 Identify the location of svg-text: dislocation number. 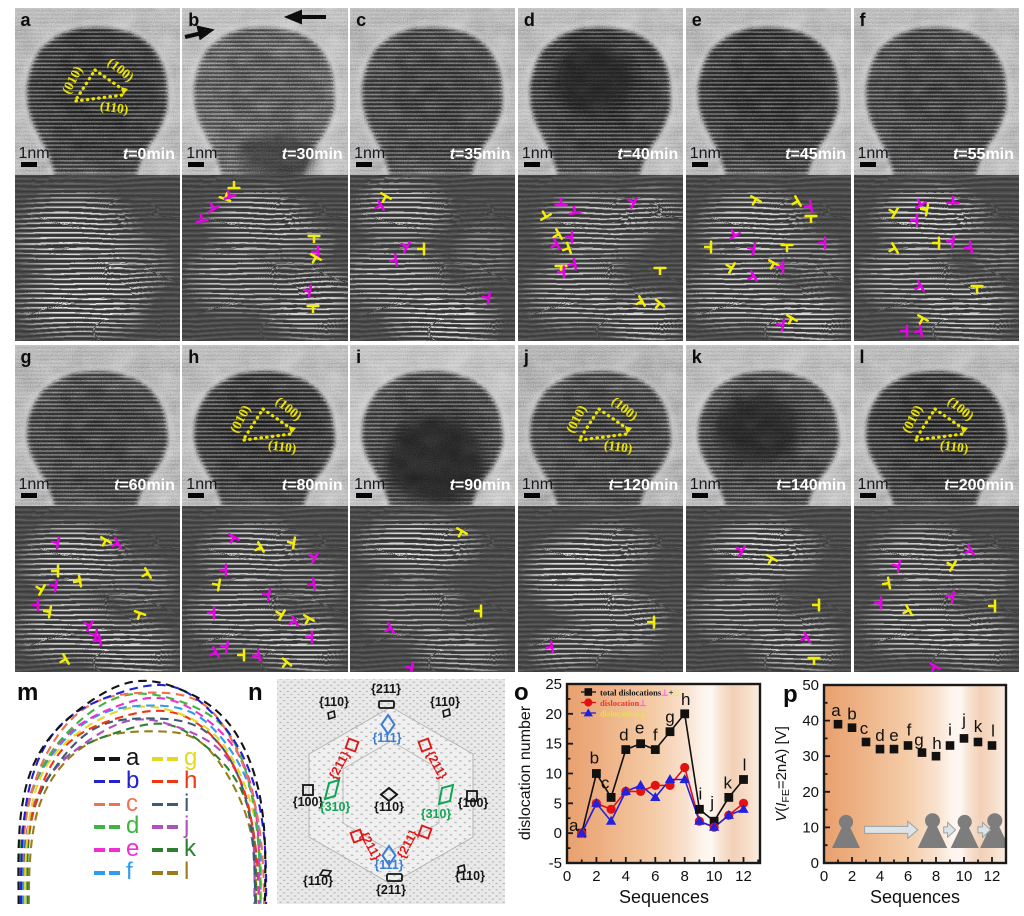
(525, 772).